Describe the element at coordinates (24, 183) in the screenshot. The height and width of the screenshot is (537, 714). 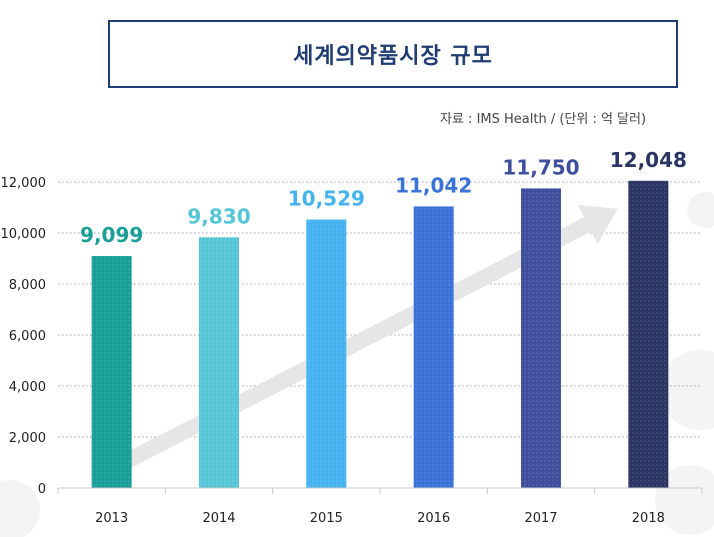
I see `y-tick-label: 12,000` at that location.